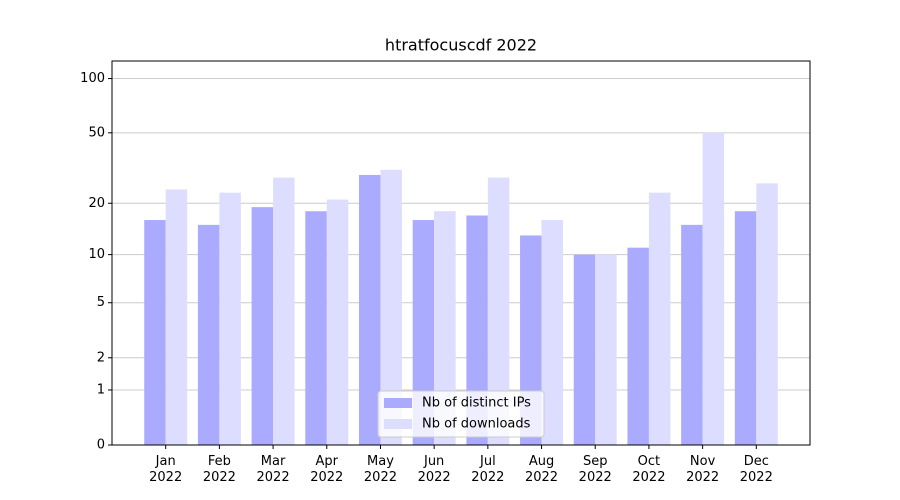 Image resolution: width=900 pixels, height=500 pixels. Describe the element at coordinates (101, 445) in the screenshot. I see `y-tick-label: 0` at that location.